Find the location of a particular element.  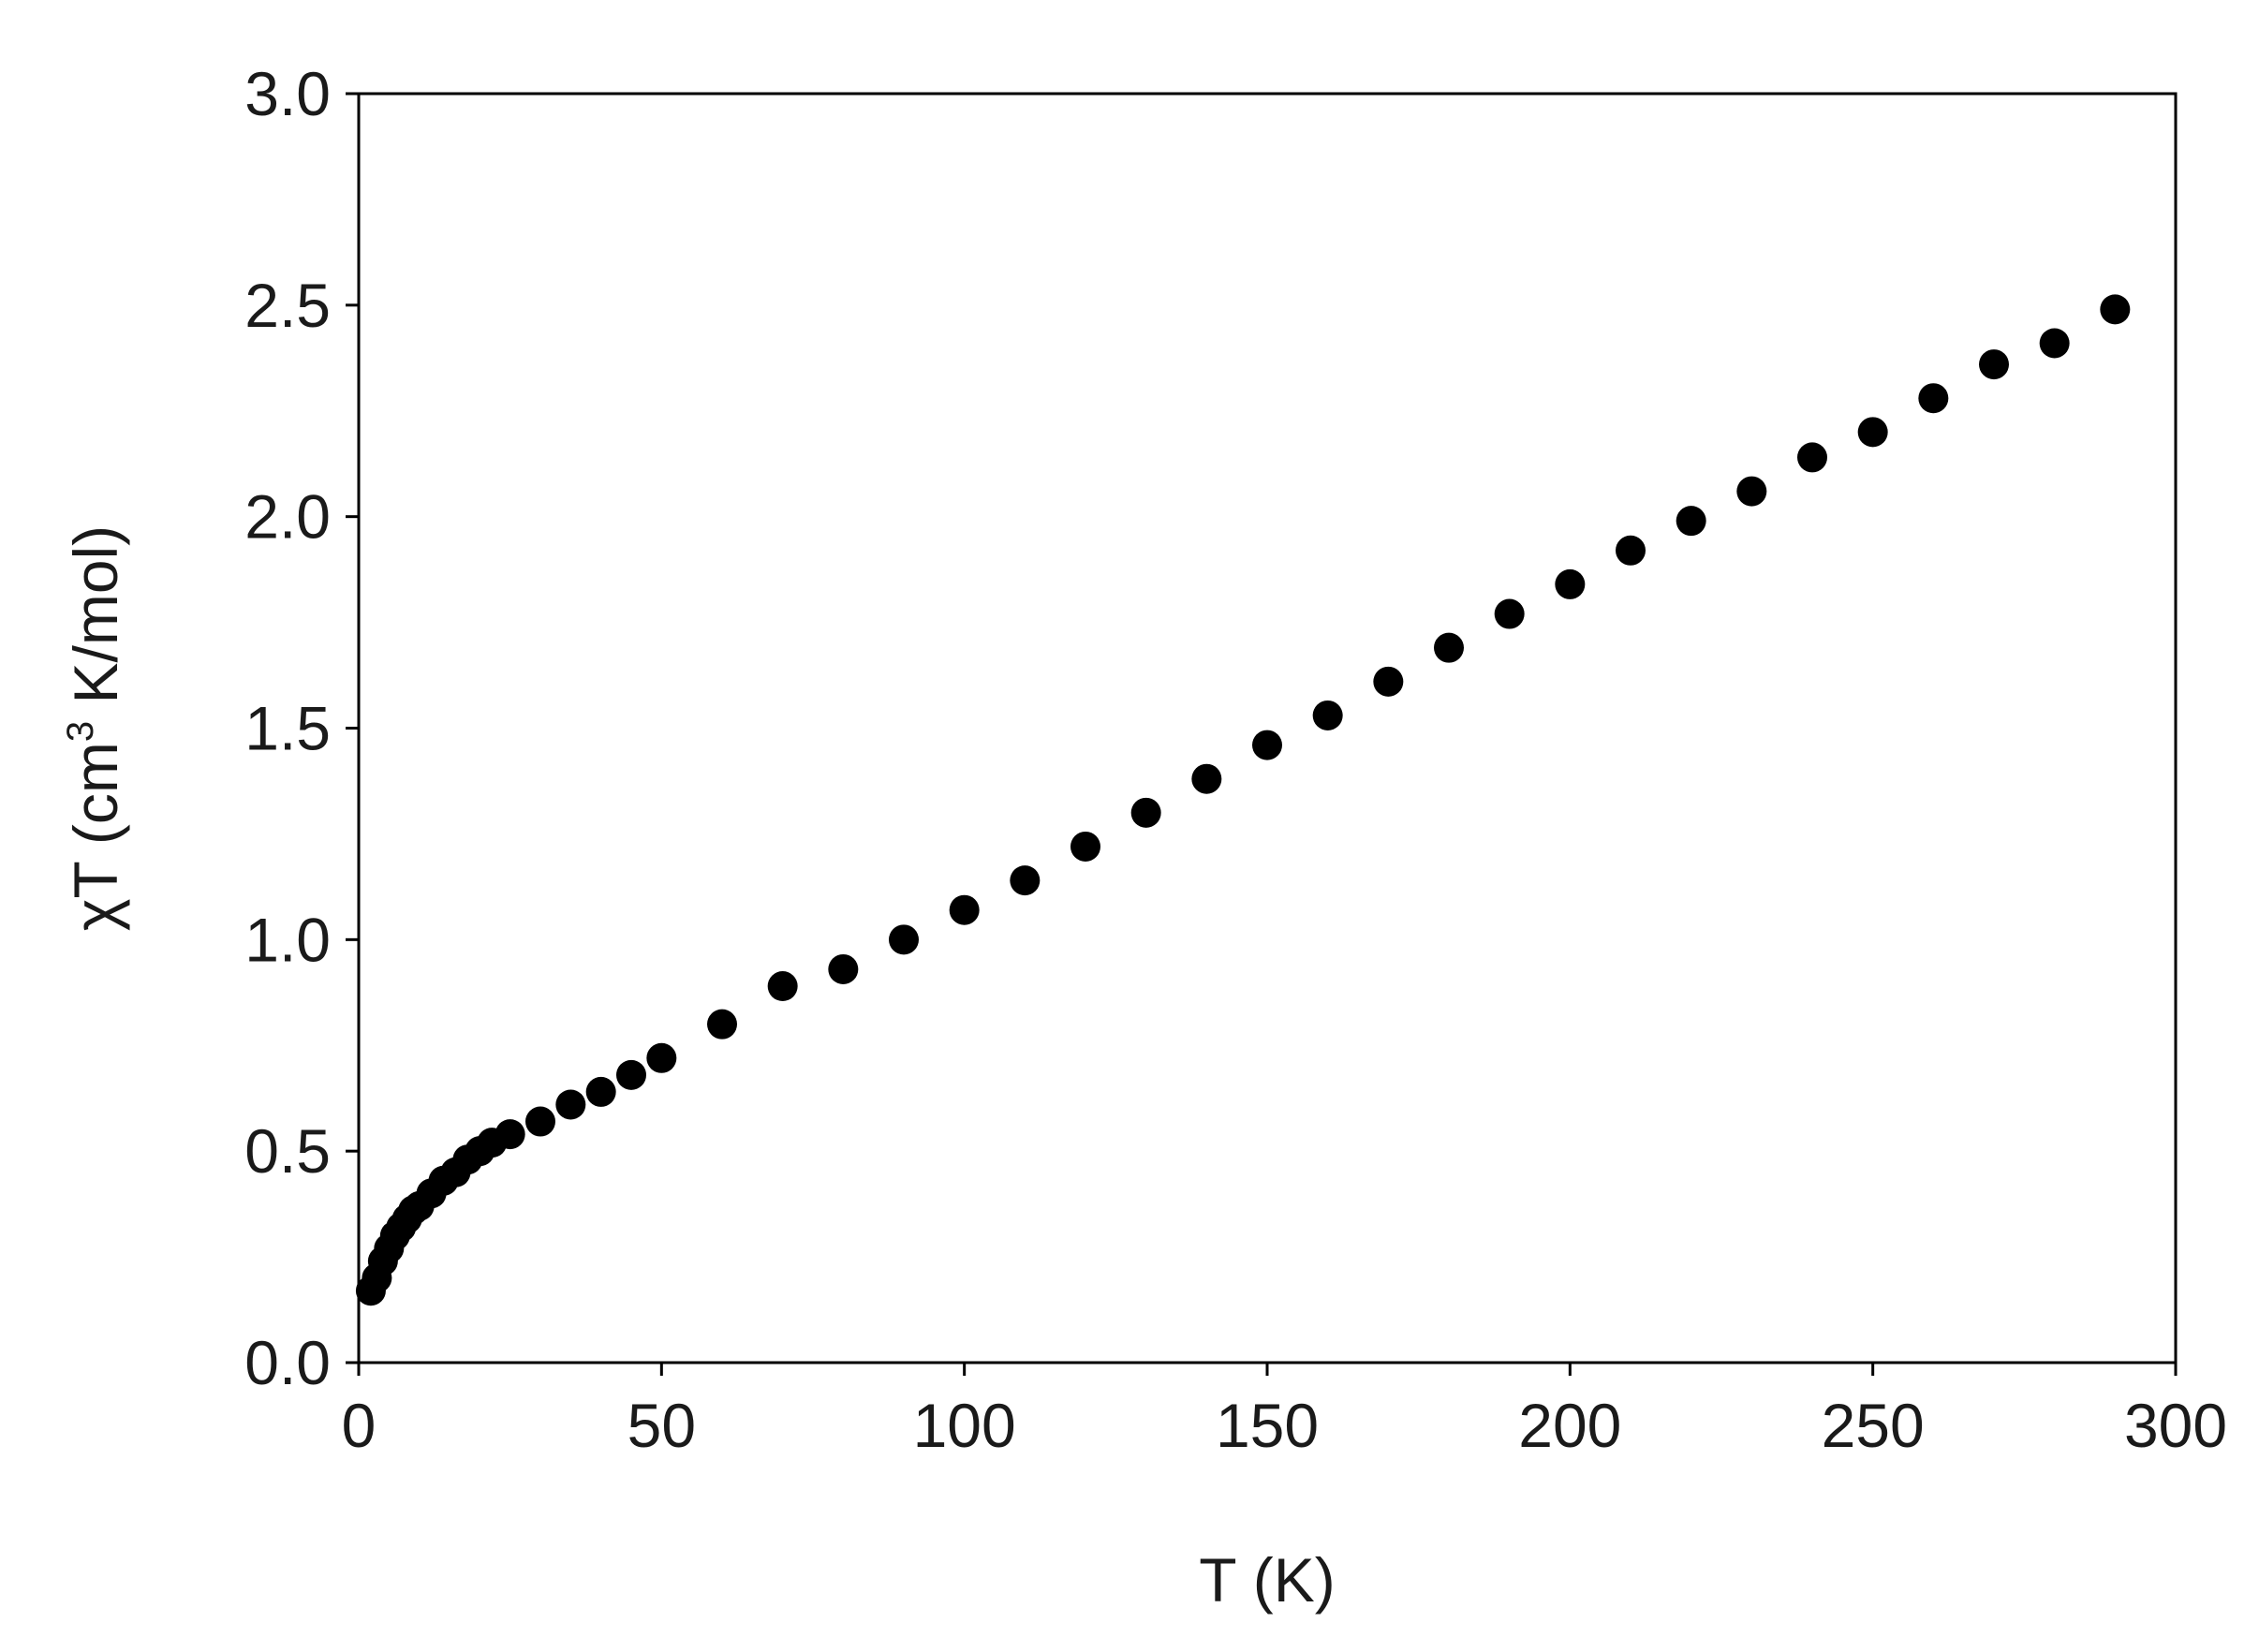

y-tick-label: 1.5 is located at coordinates (287, 728).